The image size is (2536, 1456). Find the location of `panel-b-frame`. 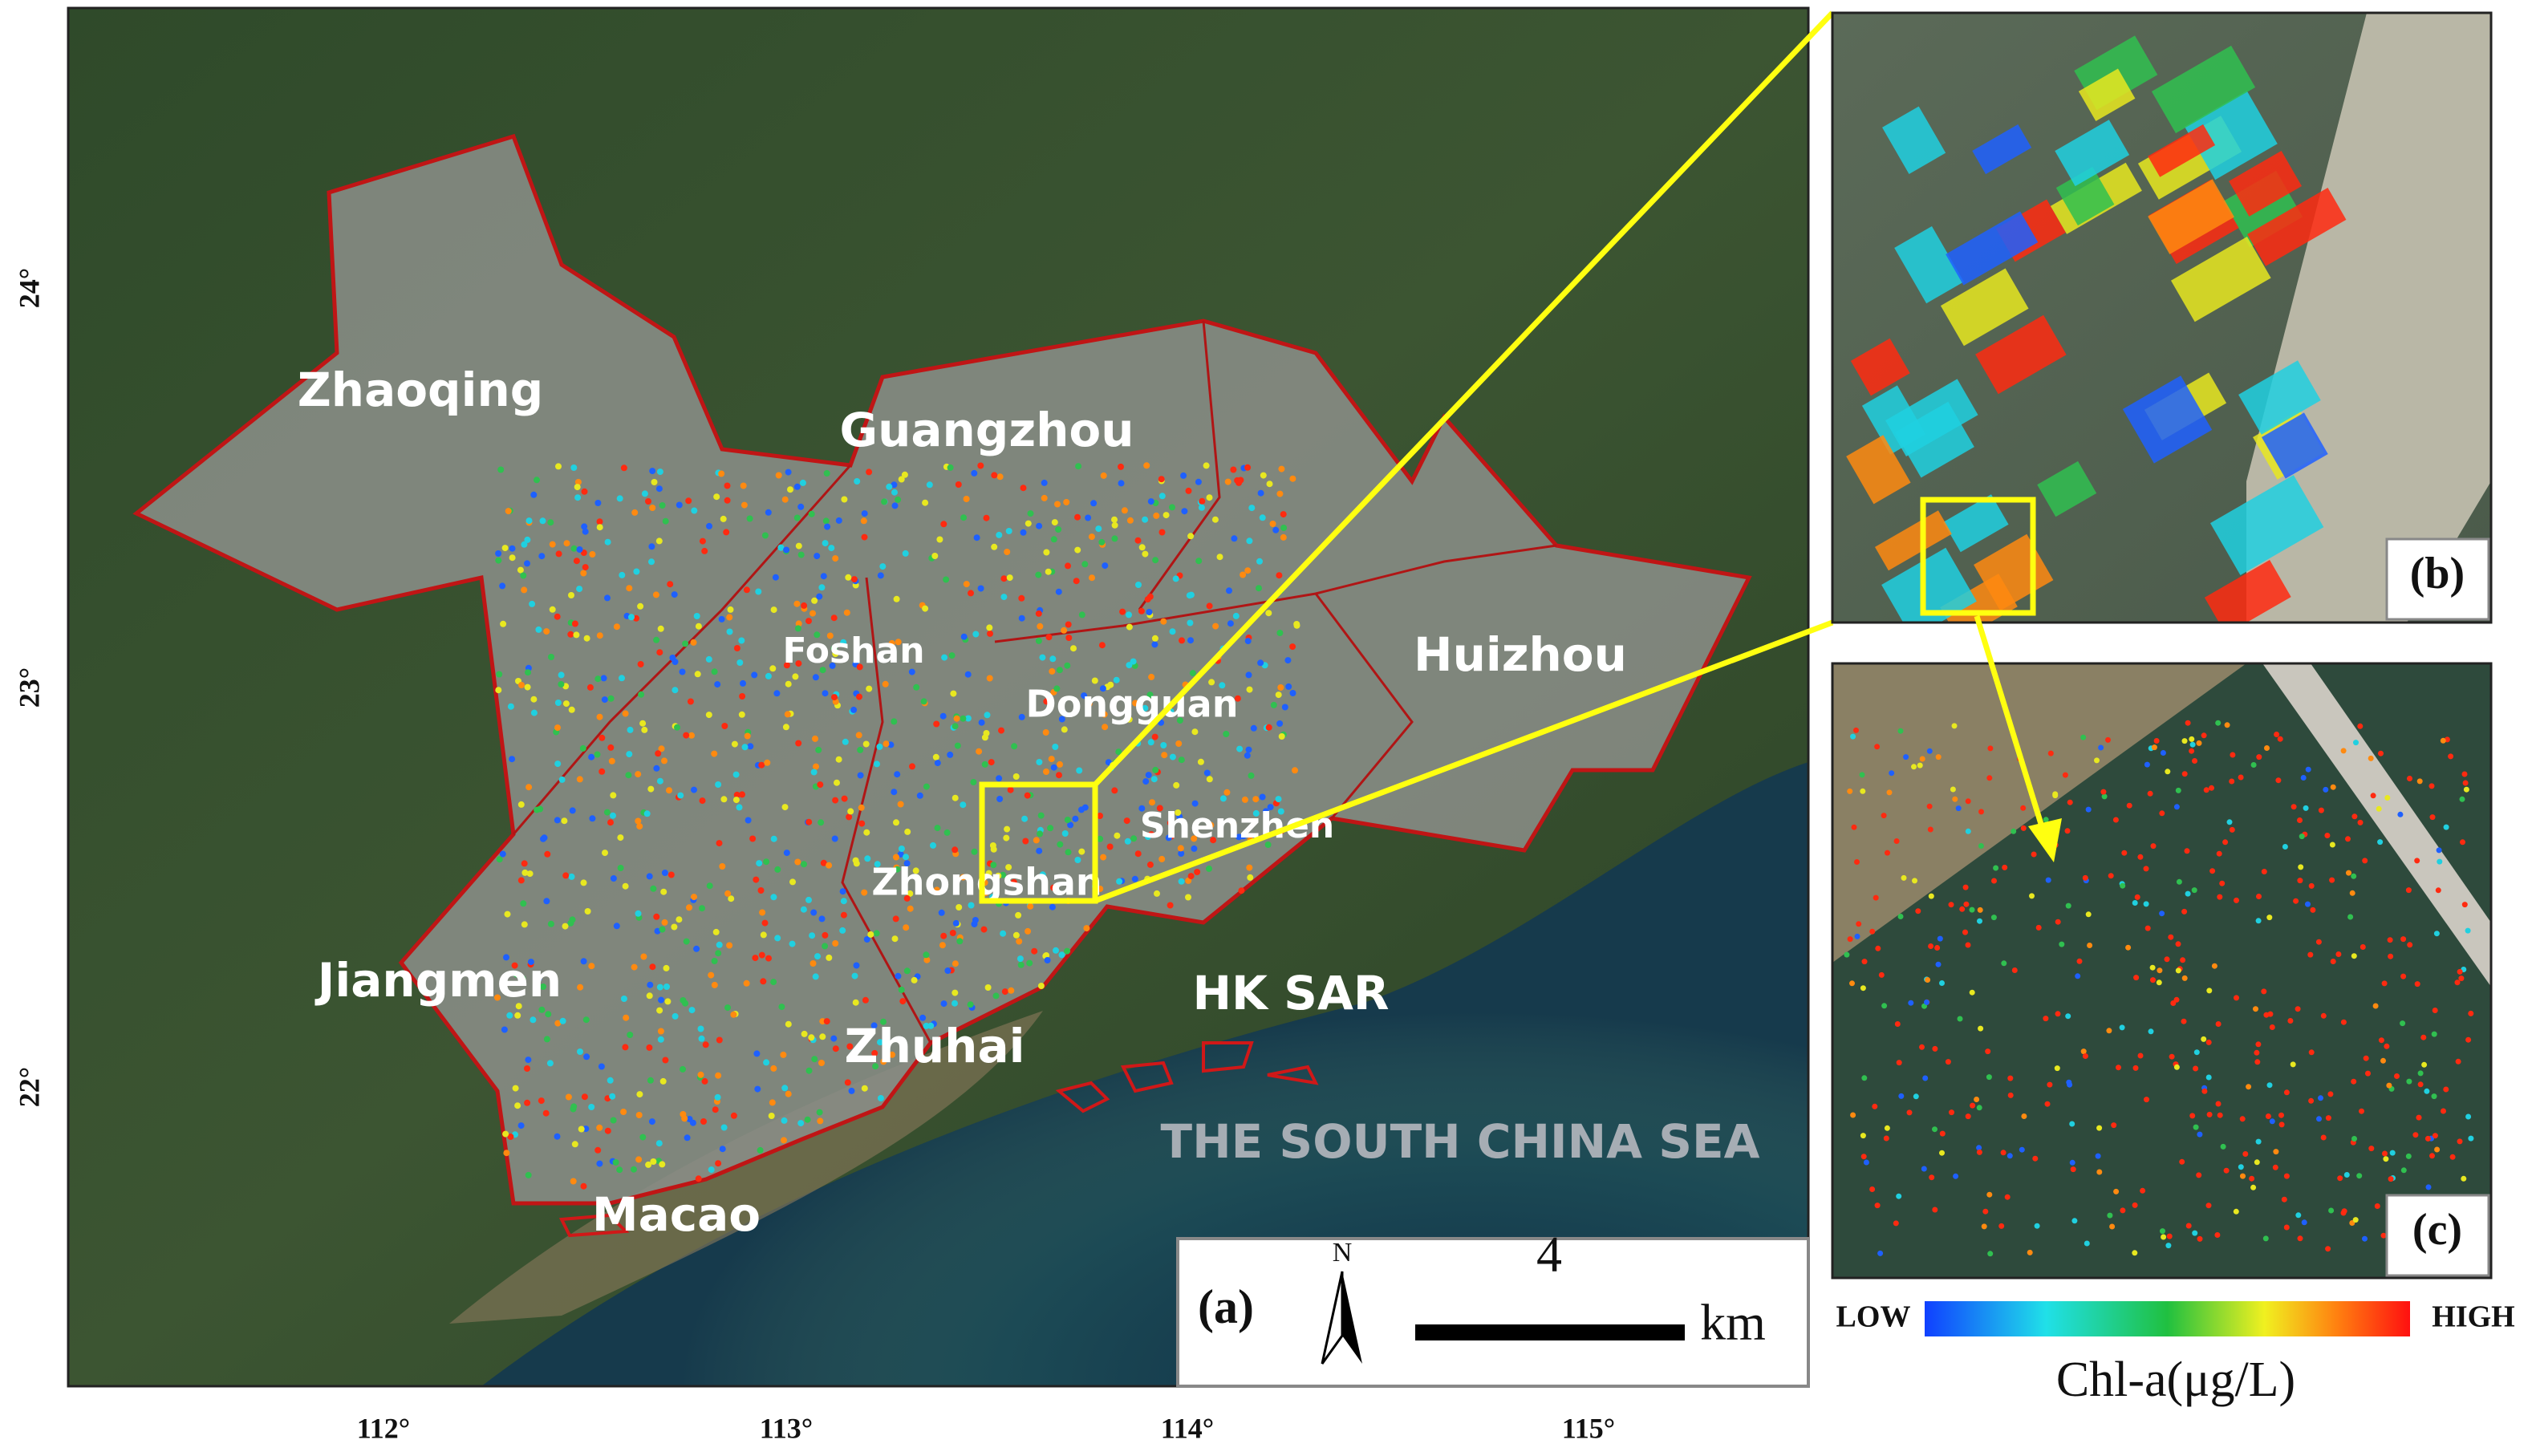

panel-b-frame is located at coordinates (2162, 317).